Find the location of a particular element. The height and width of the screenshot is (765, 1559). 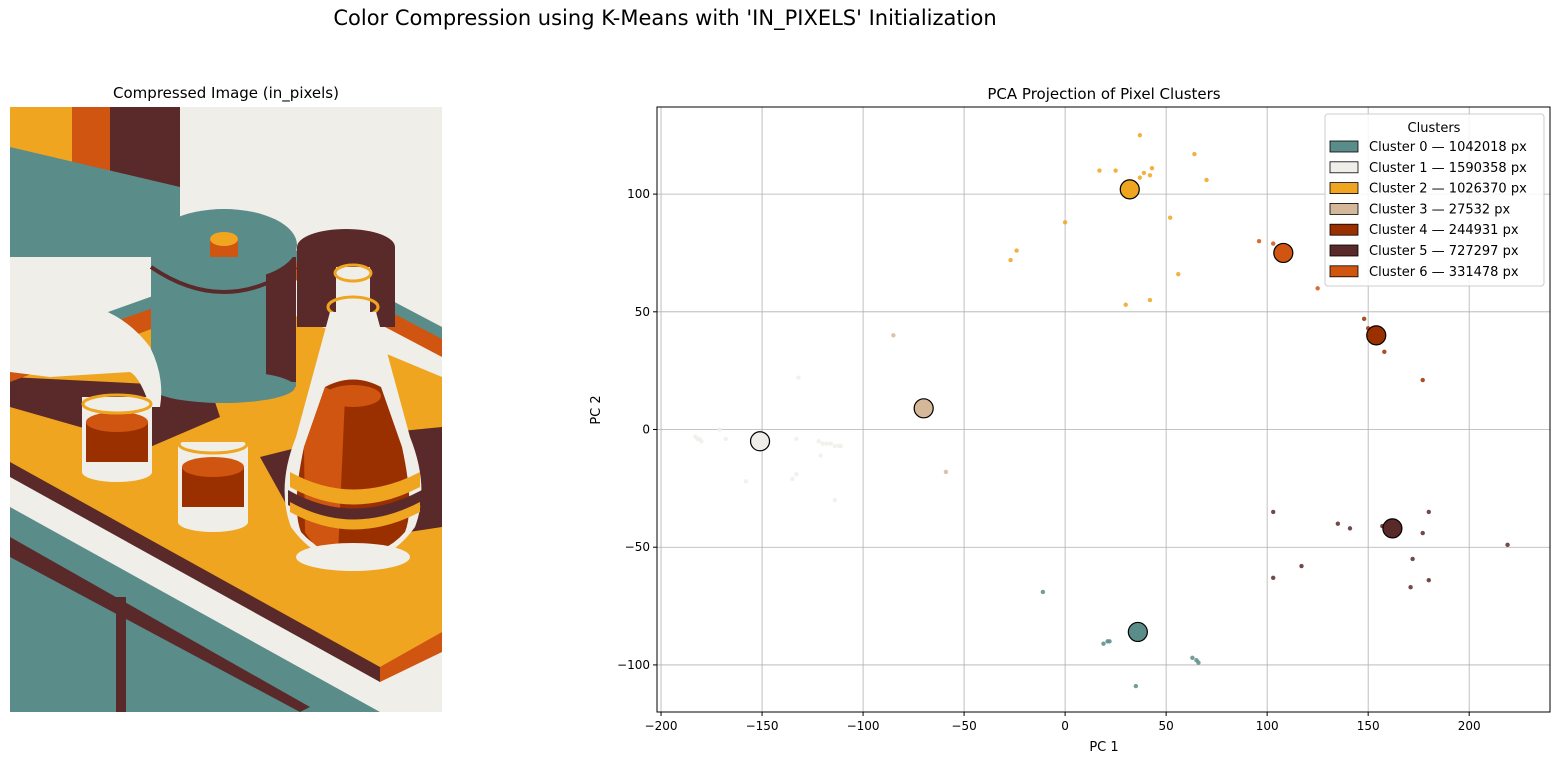

x-axis-ticks: −200 −150 −100 −50 0 50 100 150 200 is located at coordinates (1063, 722).